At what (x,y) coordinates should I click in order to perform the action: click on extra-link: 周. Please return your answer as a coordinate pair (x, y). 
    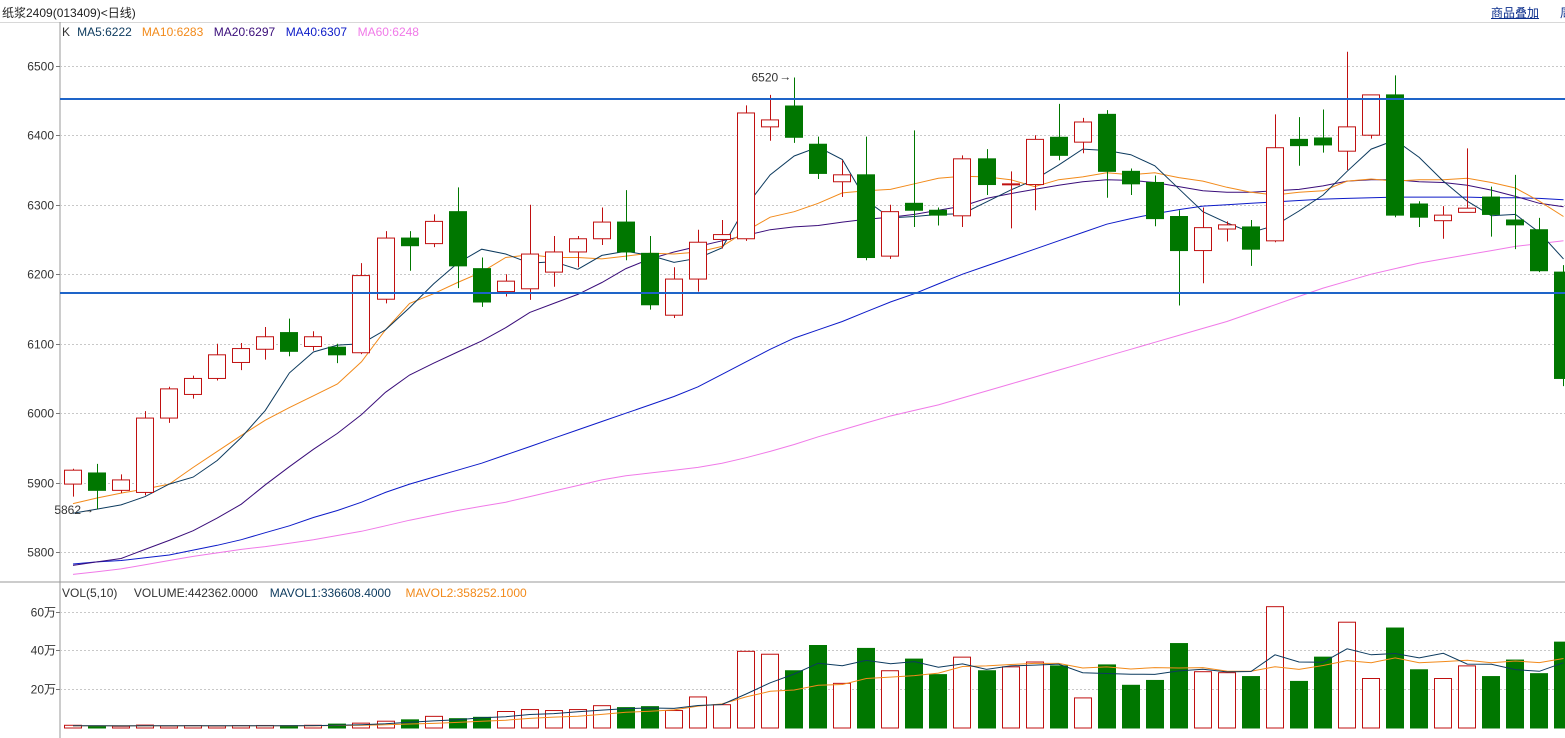
    Looking at the image, I should click on (1562, 12).